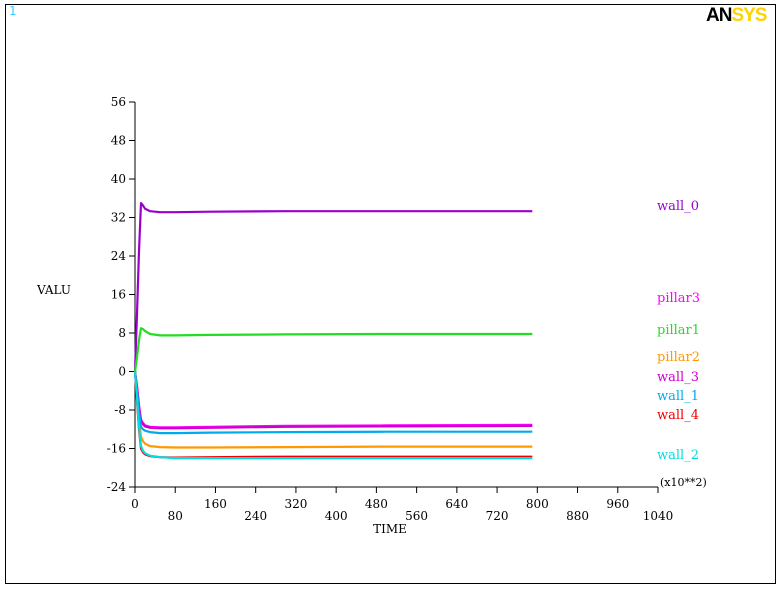  Describe the element at coordinates (497, 516) in the screenshot. I see `x-tick-label: 720` at that location.